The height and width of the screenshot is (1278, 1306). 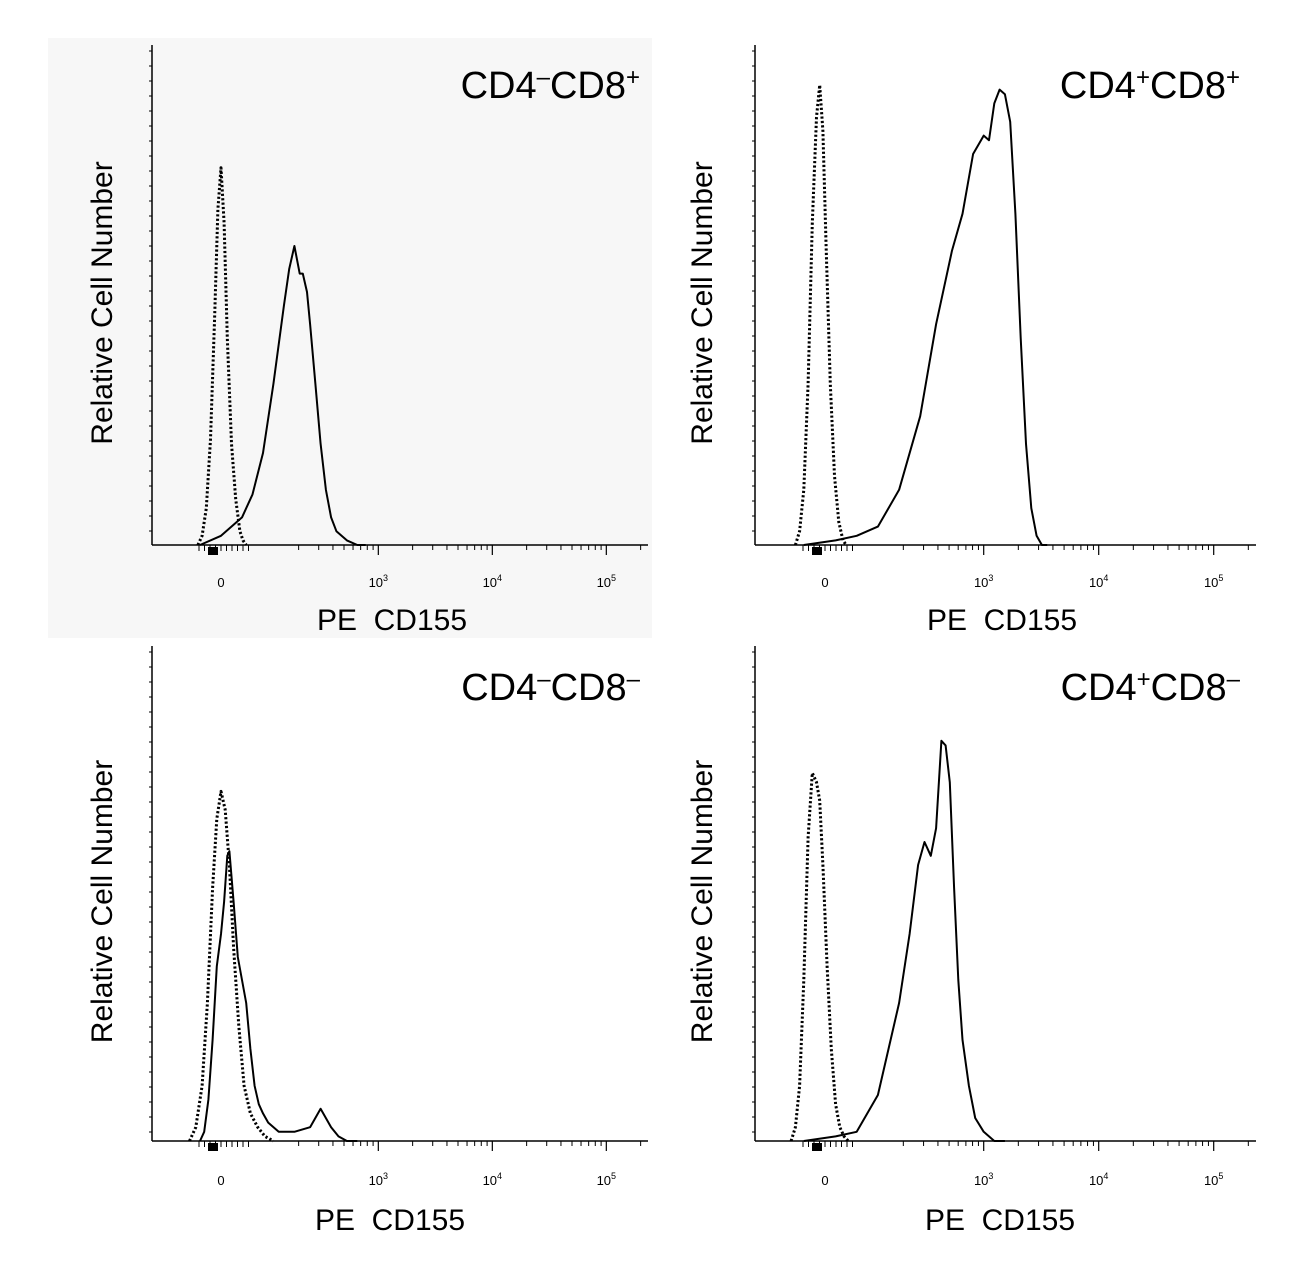 What do you see at coordinates (1151, 688) in the screenshot?
I see `panel-title: CD4+CD8–` at bounding box center [1151, 688].